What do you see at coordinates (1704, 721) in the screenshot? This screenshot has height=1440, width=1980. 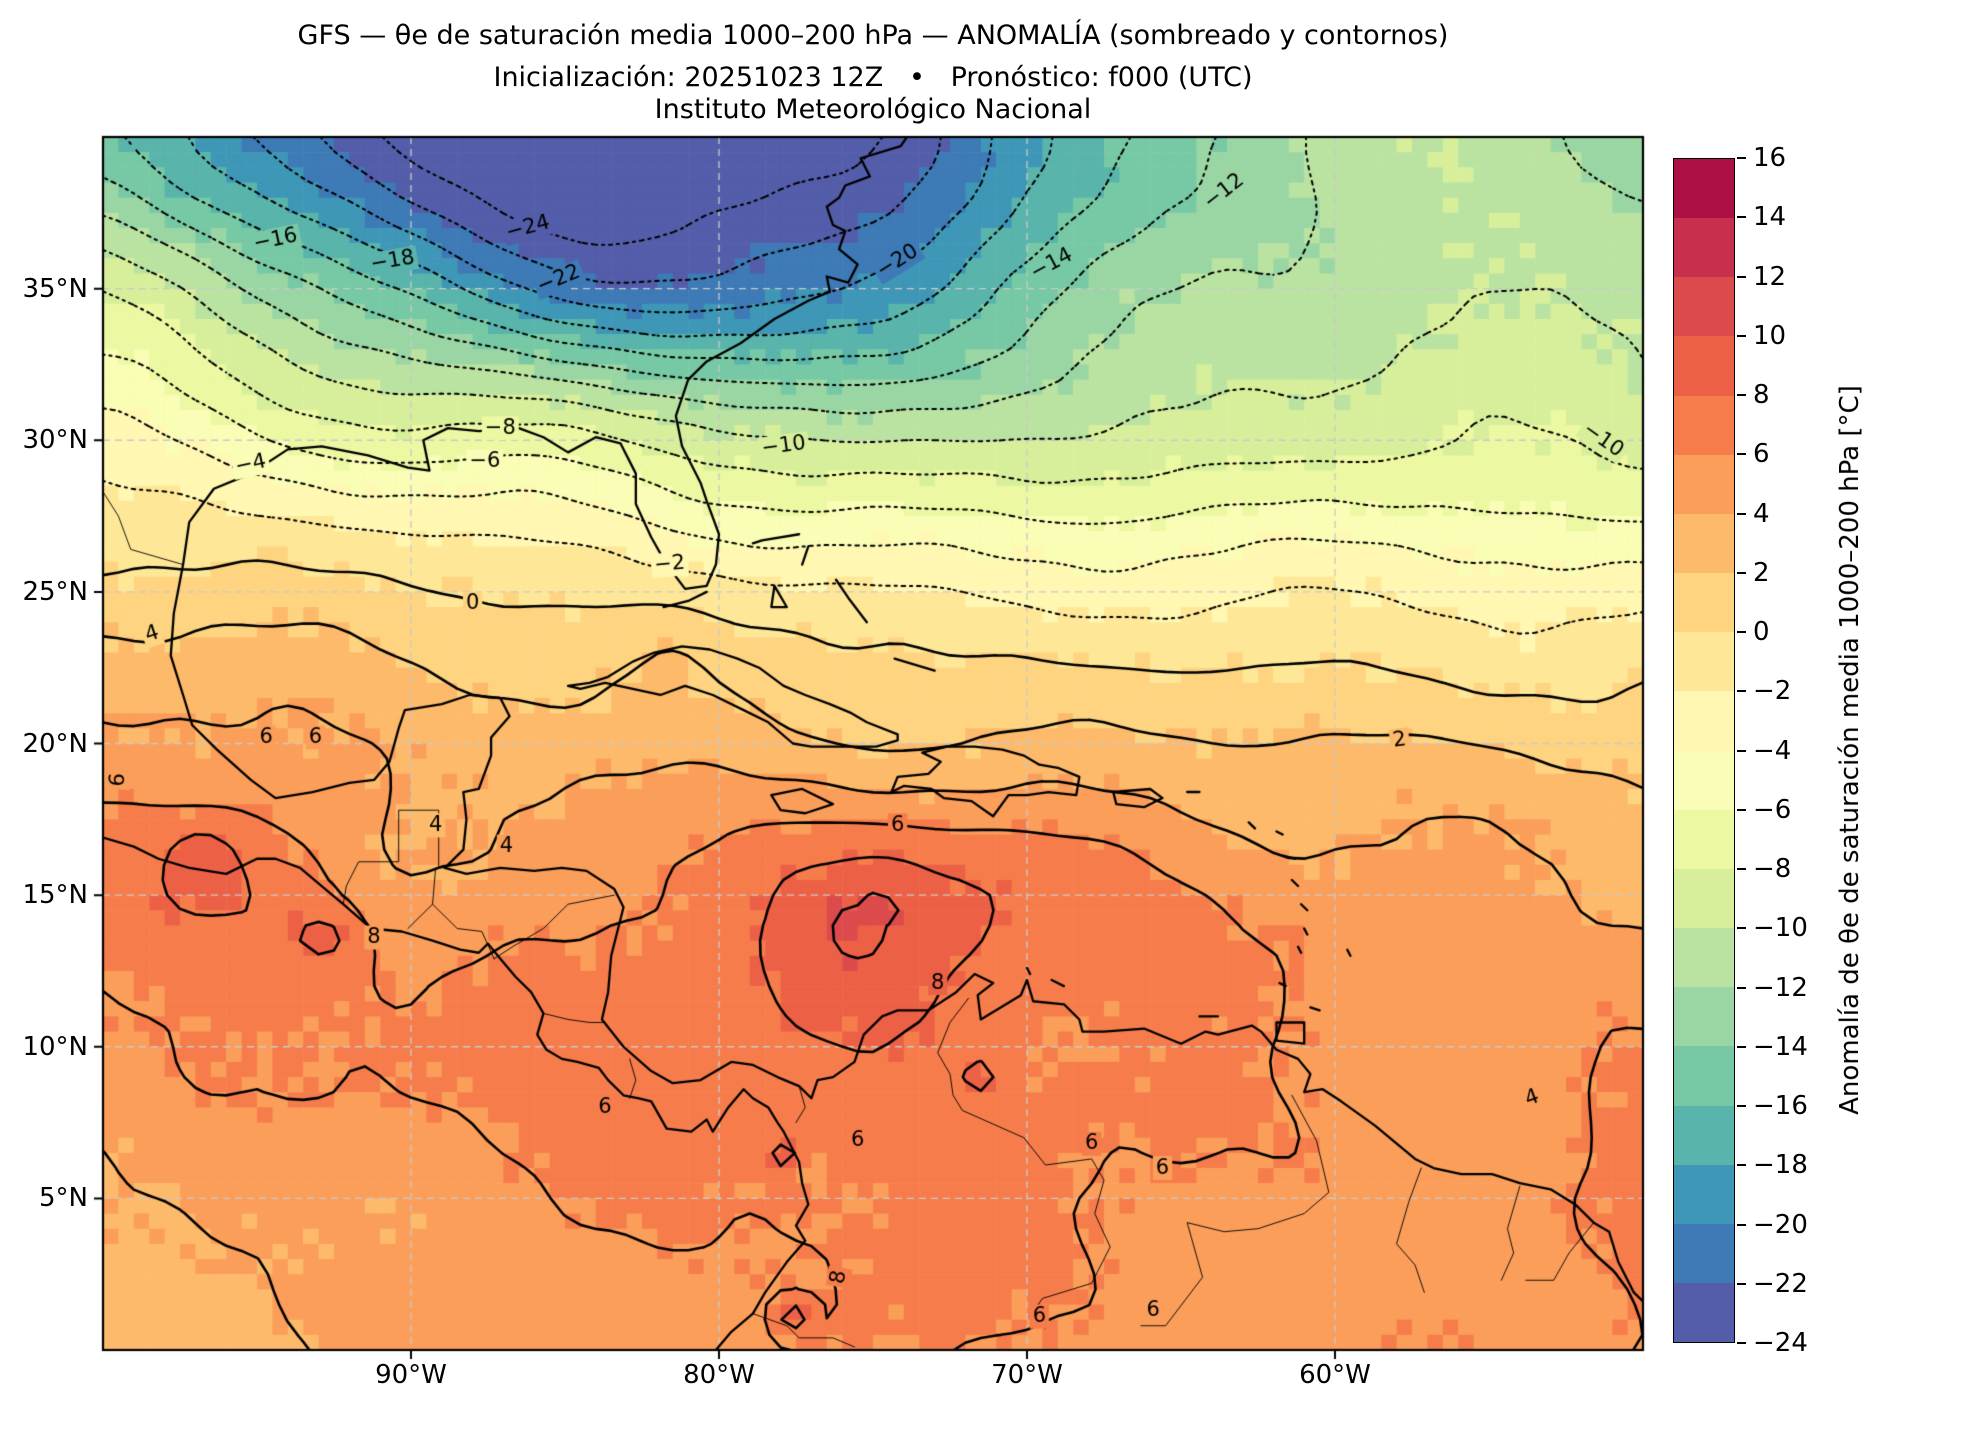 I see `colorbar-segment--4-to--2` at bounding box center [1704, 721].